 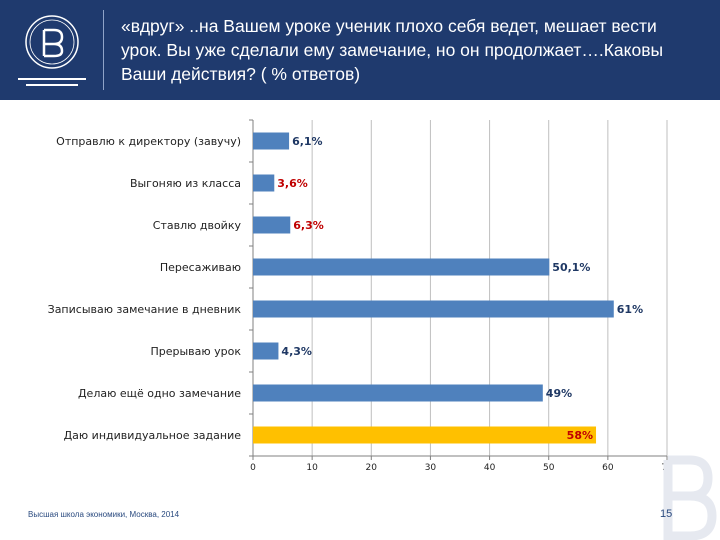 I want to click on tick-label-x: 30, so click(x=431, y=468).